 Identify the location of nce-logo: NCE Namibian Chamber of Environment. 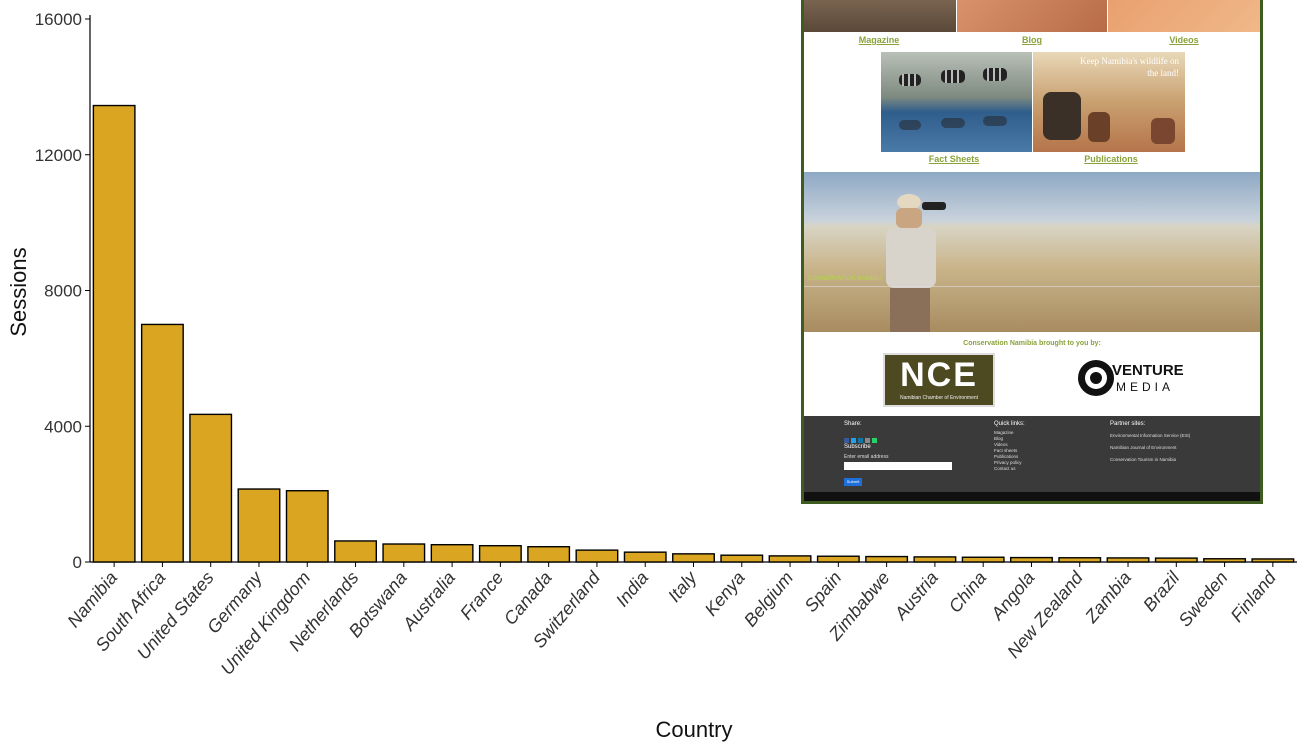
(939, 380).